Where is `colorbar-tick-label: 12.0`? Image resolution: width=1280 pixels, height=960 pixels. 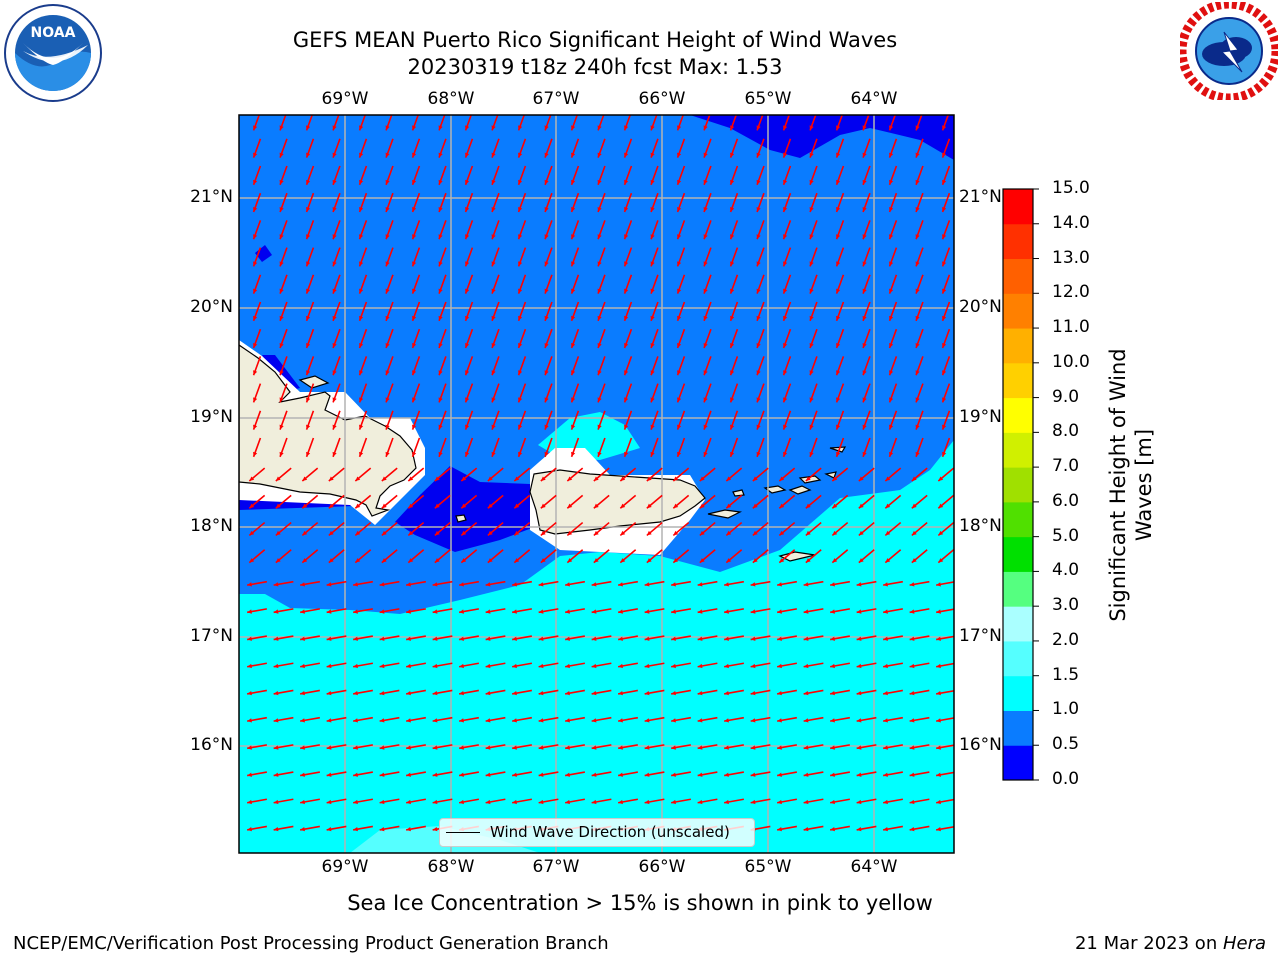 colorbar-tick-label: 12.0 is located at coordinates (1071, 292).